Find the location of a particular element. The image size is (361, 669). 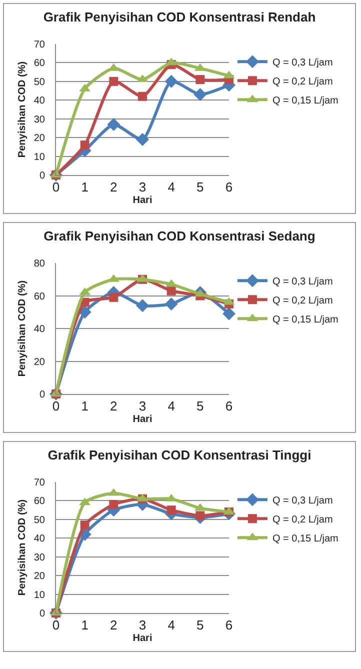

y-tick-label: 80 is located at coordinates (40, 264).